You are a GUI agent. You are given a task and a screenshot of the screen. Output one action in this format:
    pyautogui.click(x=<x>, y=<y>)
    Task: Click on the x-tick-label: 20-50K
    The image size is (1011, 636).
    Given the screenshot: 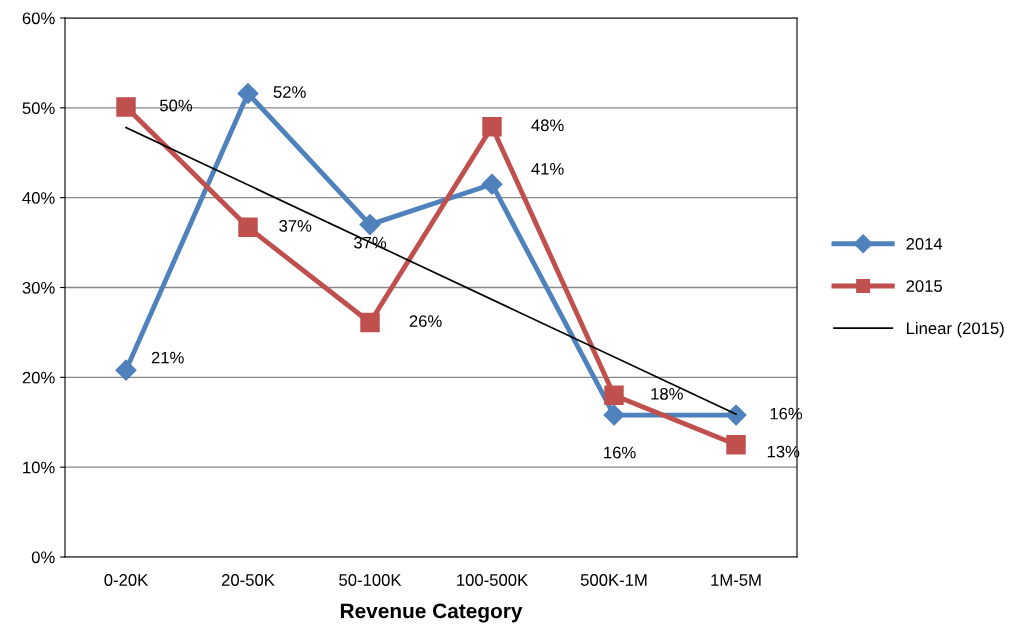 What is the action you would take?
    pyautogui.click(x=248, y=580)
    